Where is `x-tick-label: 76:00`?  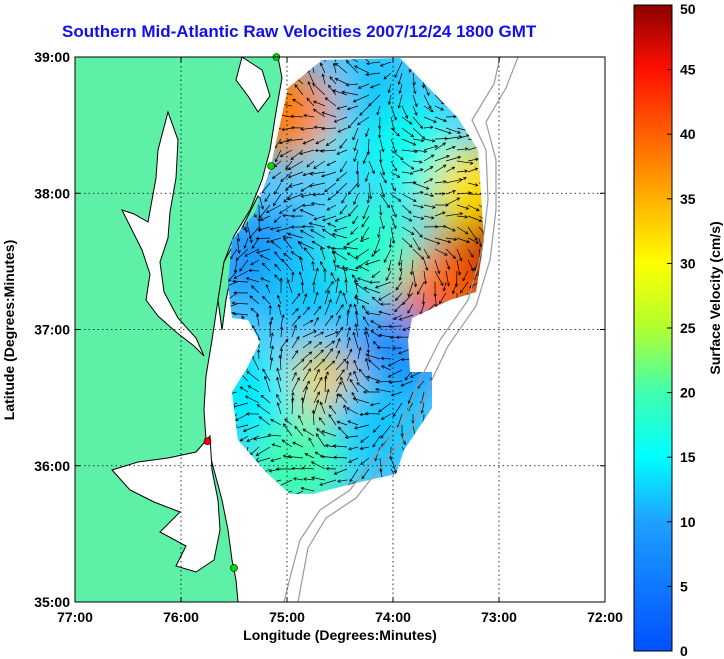
x-tick-label: 76:00 is located at coordinates (181, 617).